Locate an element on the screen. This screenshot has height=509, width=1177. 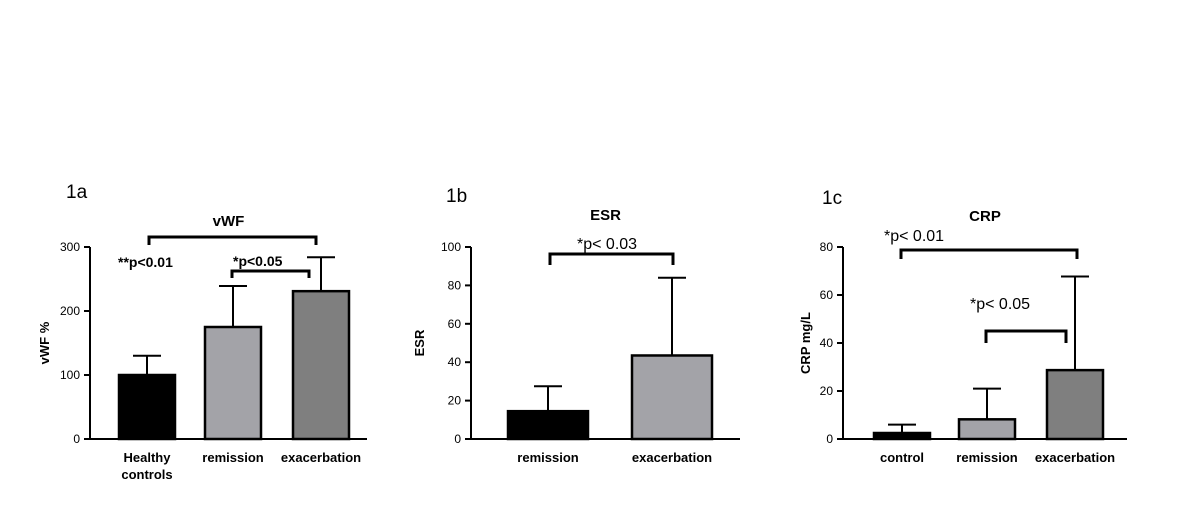
category-label: Healthy is located at coordinates (148, 457).